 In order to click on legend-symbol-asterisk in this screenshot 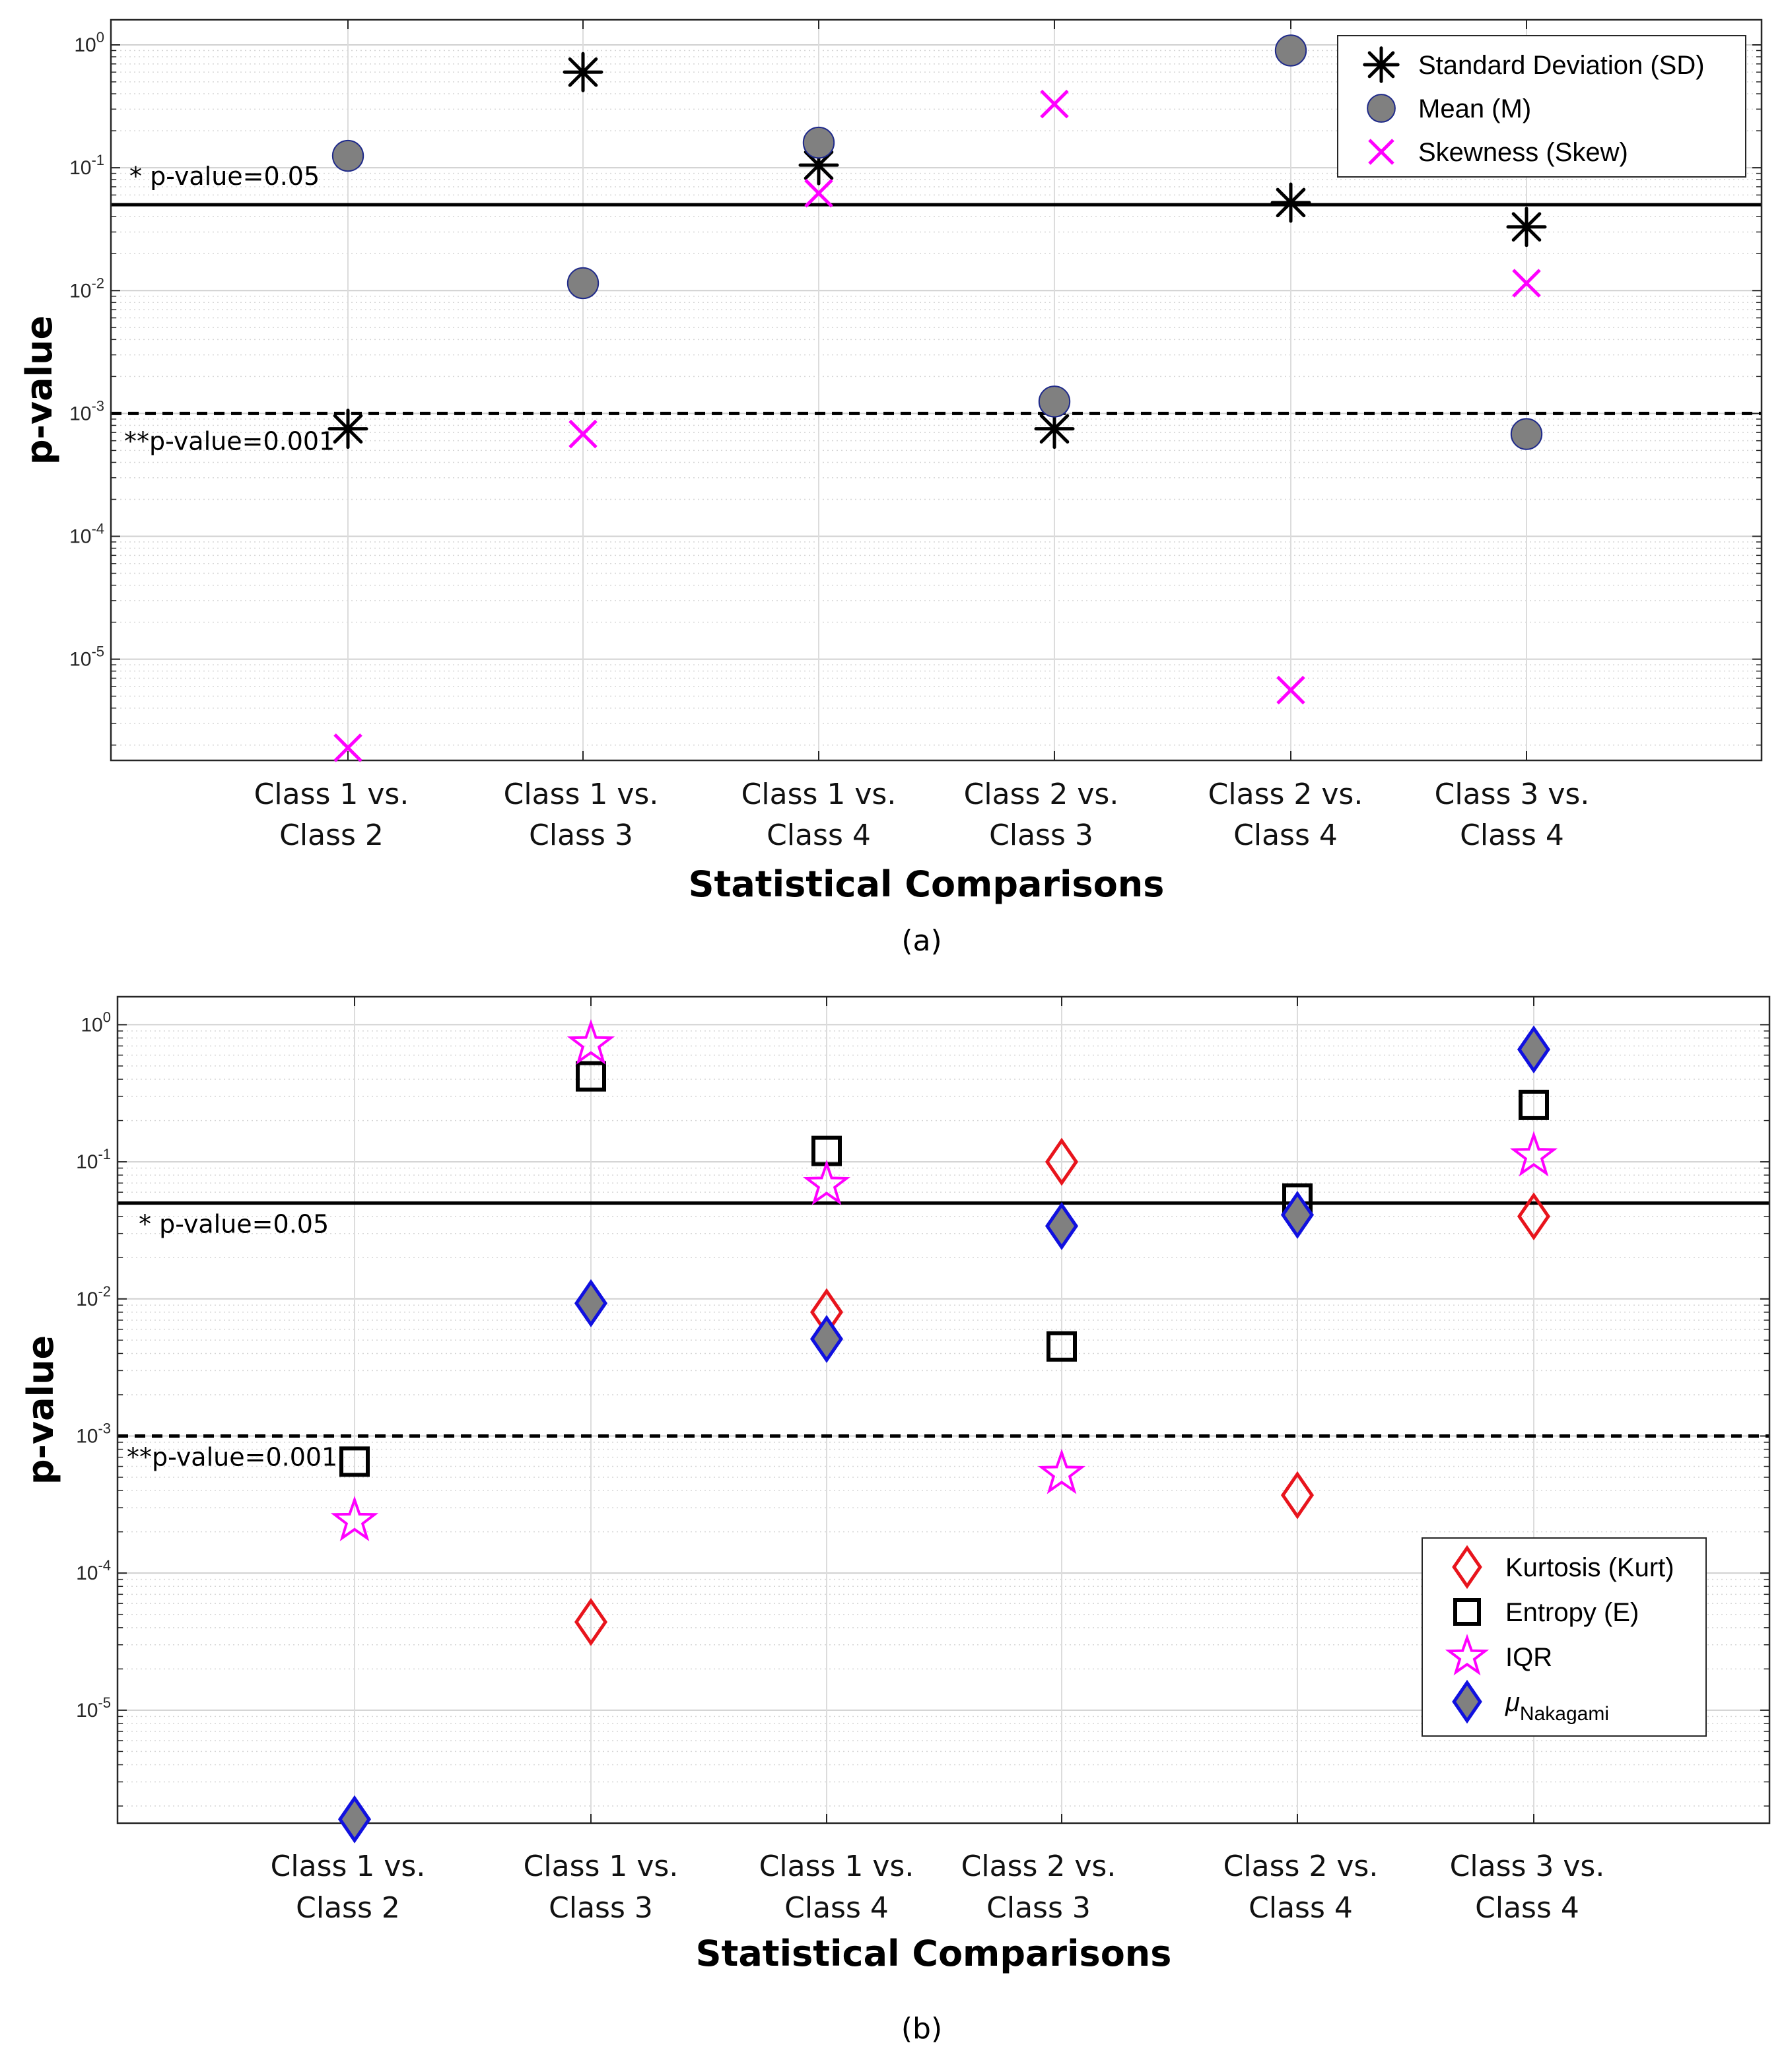, I will do `click(1381, 65)`.